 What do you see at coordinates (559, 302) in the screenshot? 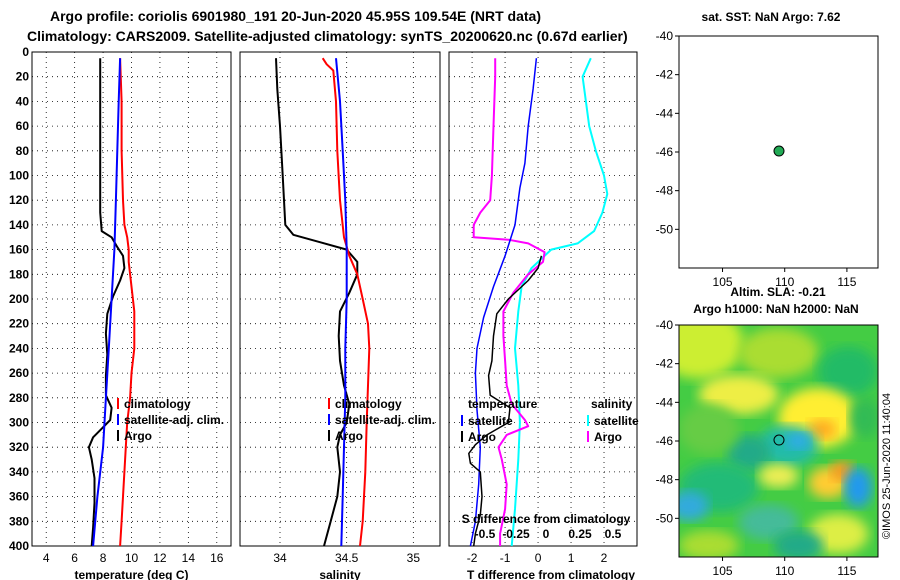
I see `series-satellite-s-` at bounding box center [559, 302].